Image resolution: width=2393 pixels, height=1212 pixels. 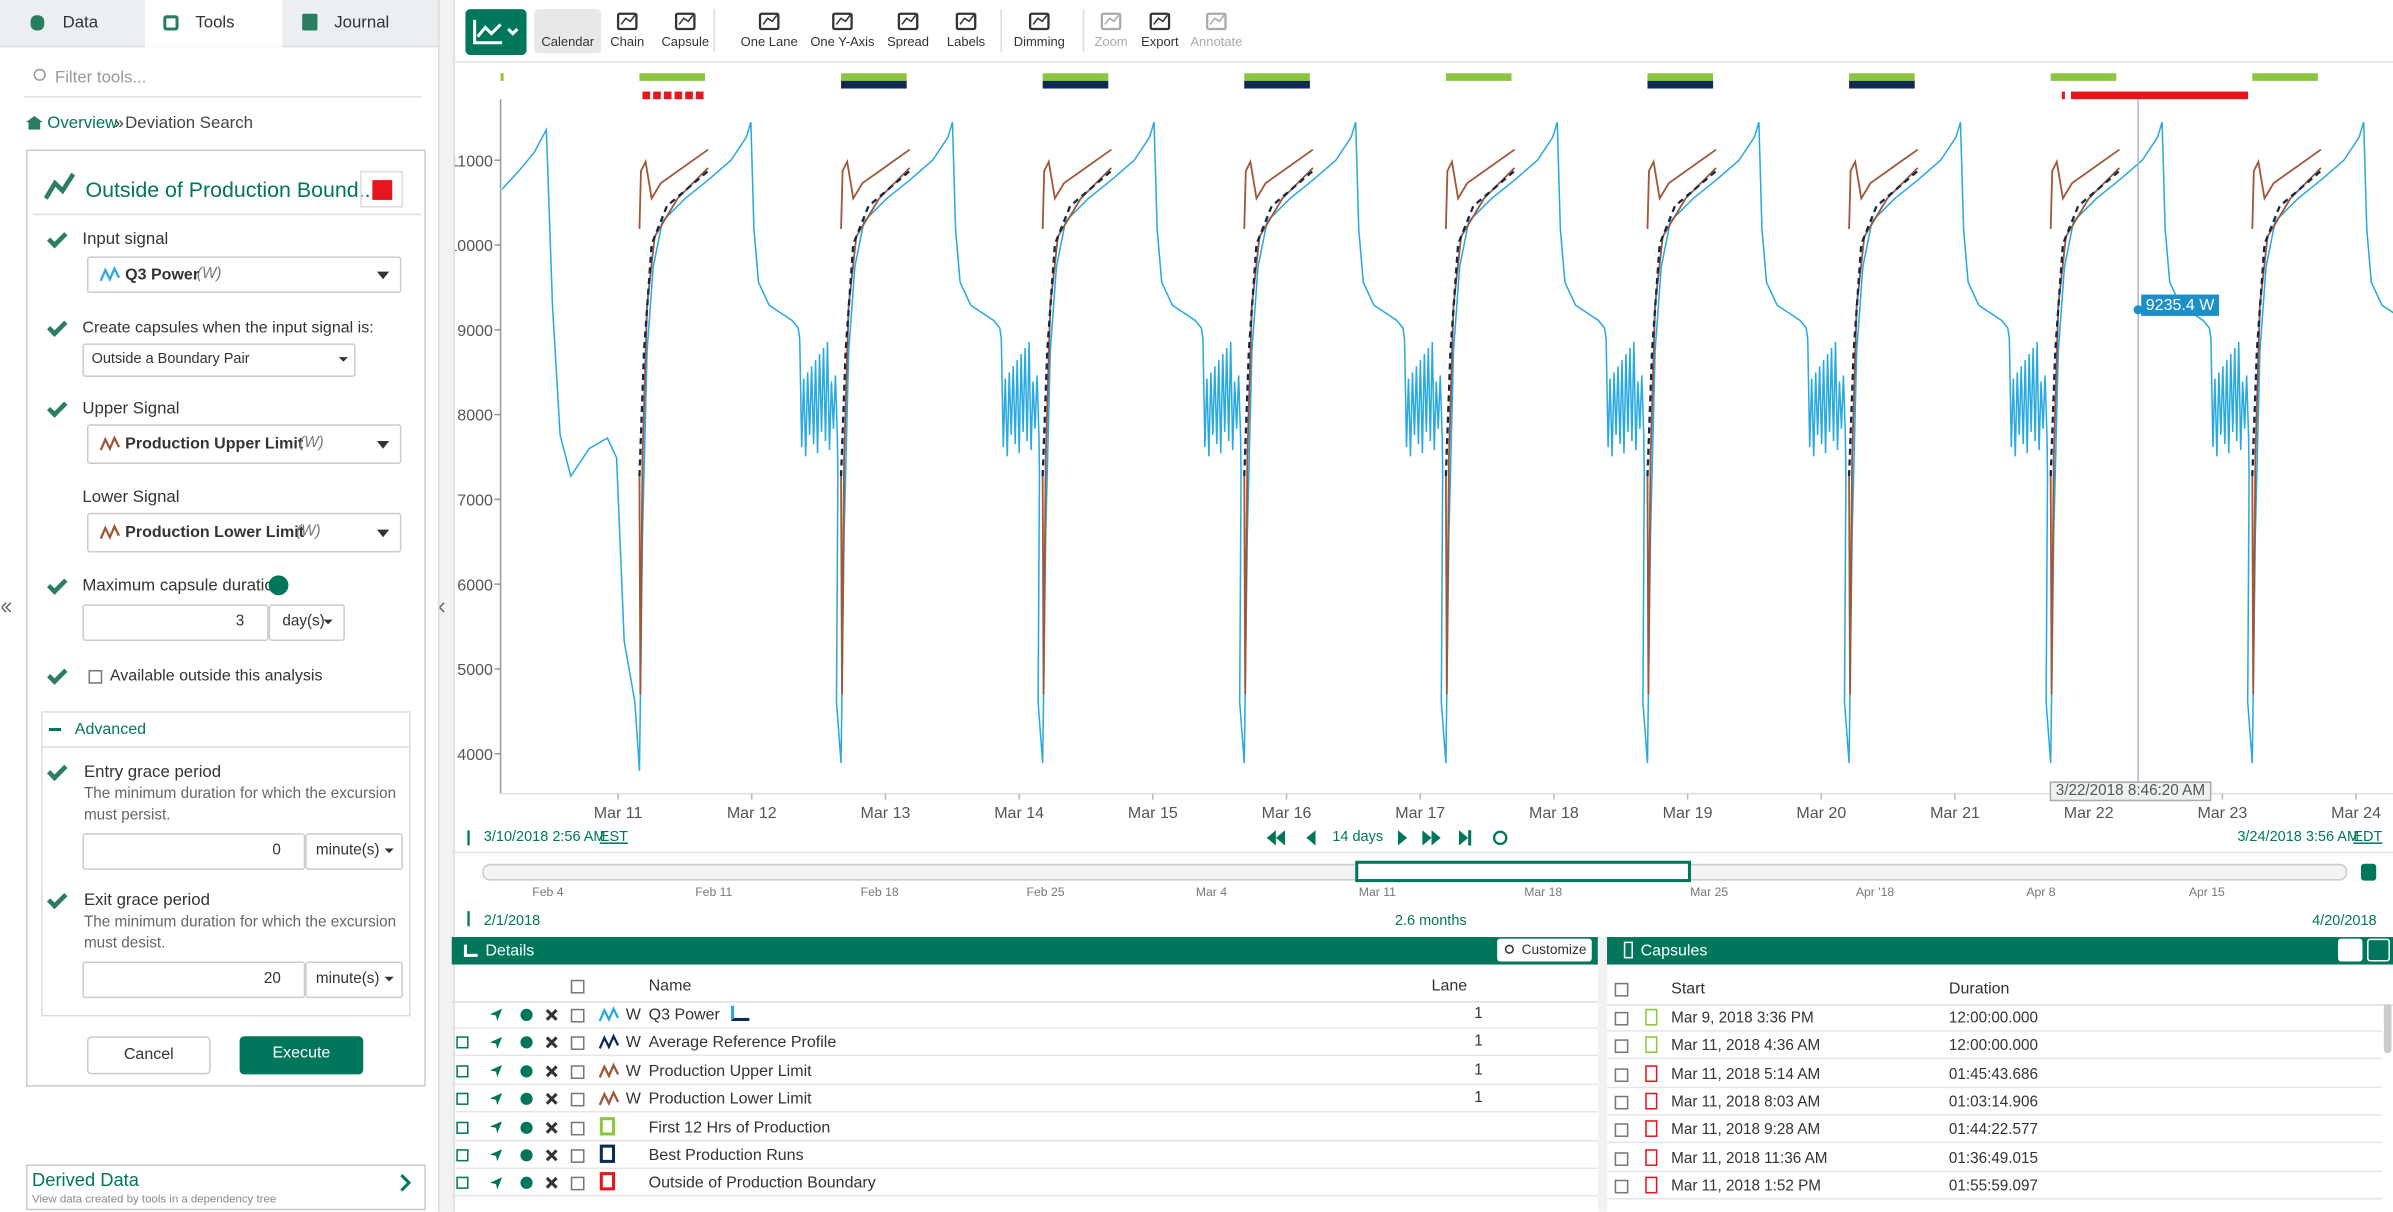 I want to click on toolbar-button: Spread, so click(x=908, y=41).